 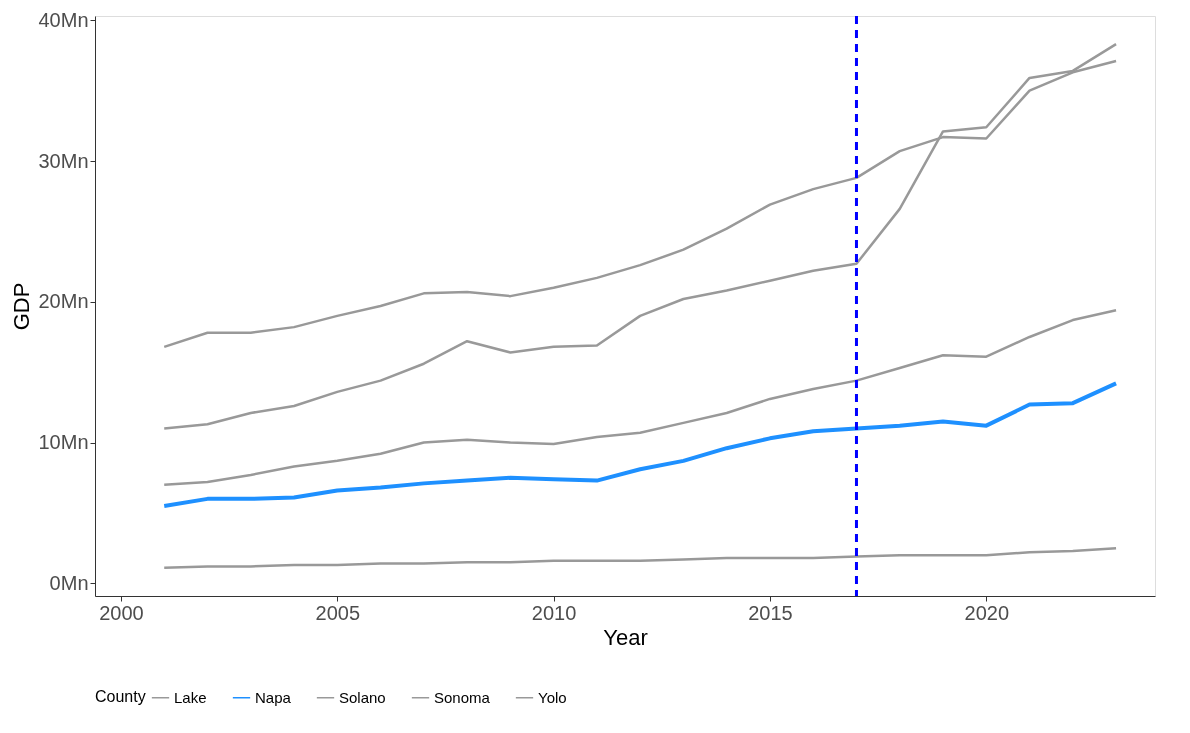 I want to click on y-tick-label: 20Mn, so click(x=63, y=301).